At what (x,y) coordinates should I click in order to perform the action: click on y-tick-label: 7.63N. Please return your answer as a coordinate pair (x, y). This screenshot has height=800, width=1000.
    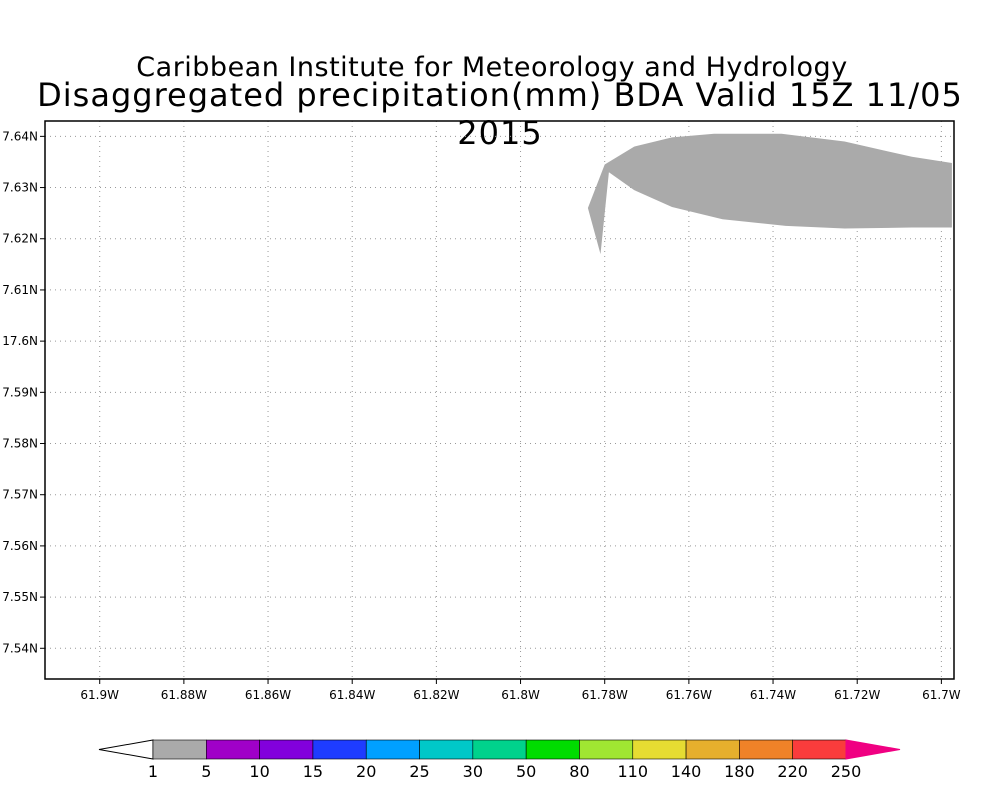
    Looking at the image, I should click on (20, 188).